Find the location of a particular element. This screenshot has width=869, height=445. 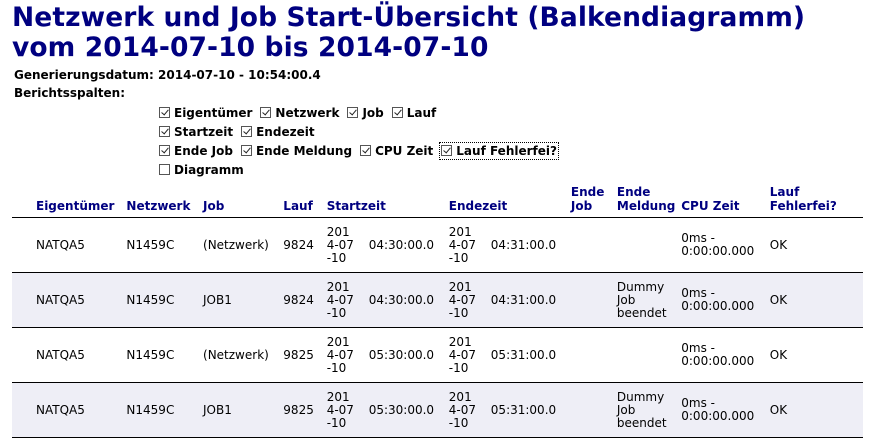

generation-date-label: Generierungsdatum: is located at coordinates (84, 75).